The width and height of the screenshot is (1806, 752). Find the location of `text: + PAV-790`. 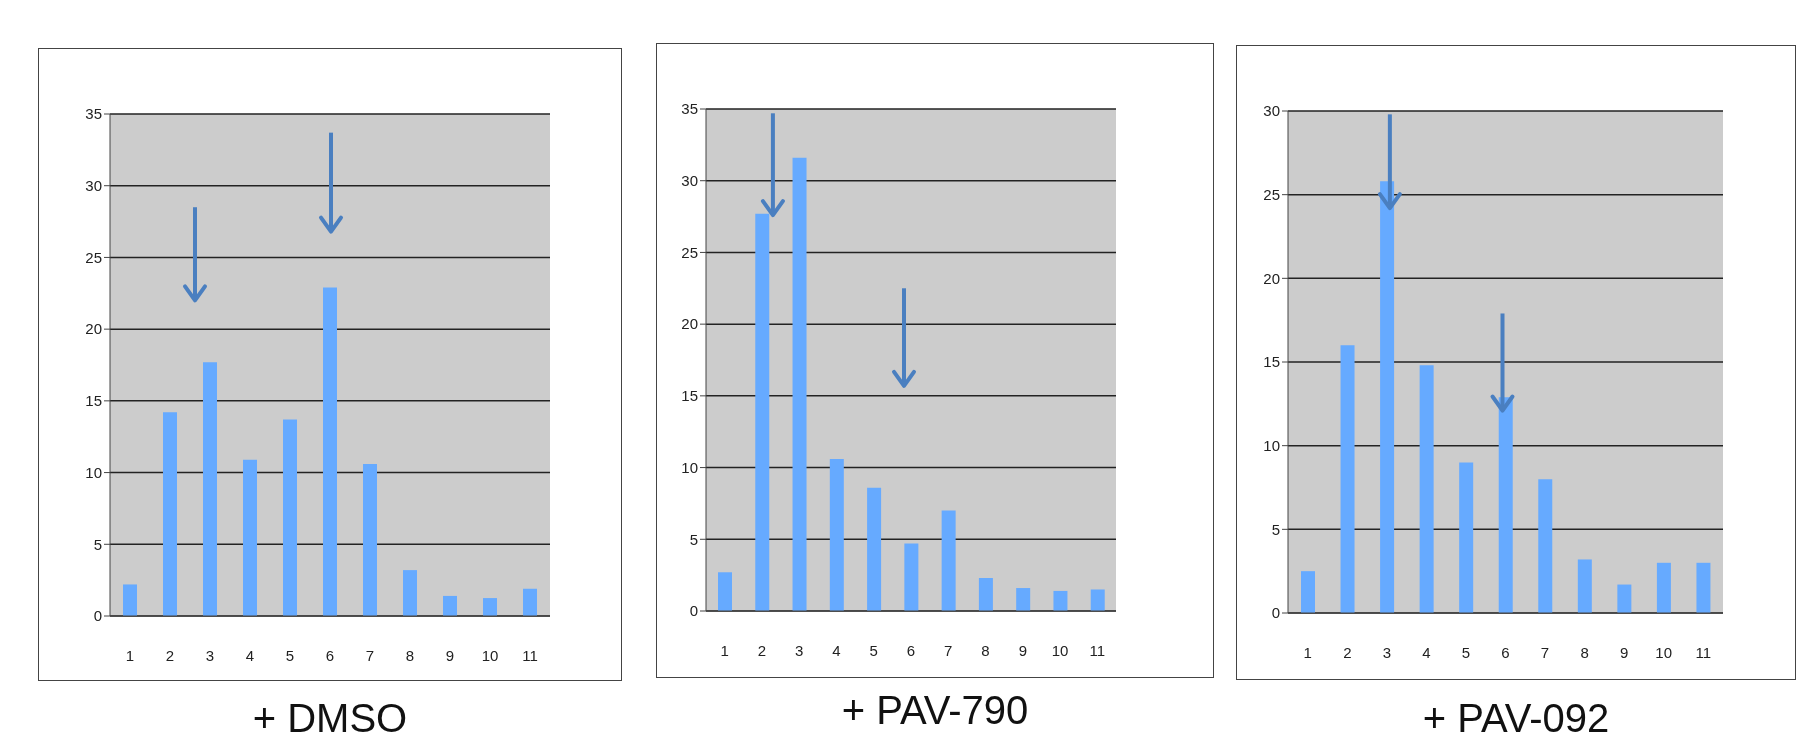

text: + PAV-790 is located at coordinates (935, 710).